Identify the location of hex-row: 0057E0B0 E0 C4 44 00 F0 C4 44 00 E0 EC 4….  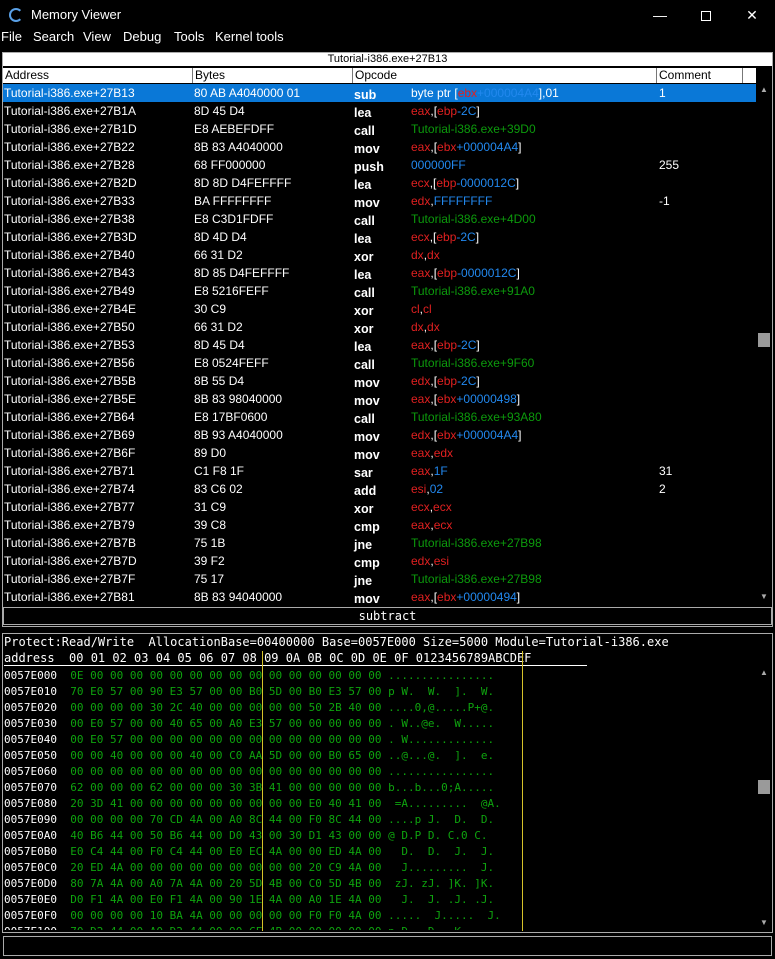
(249, 852).